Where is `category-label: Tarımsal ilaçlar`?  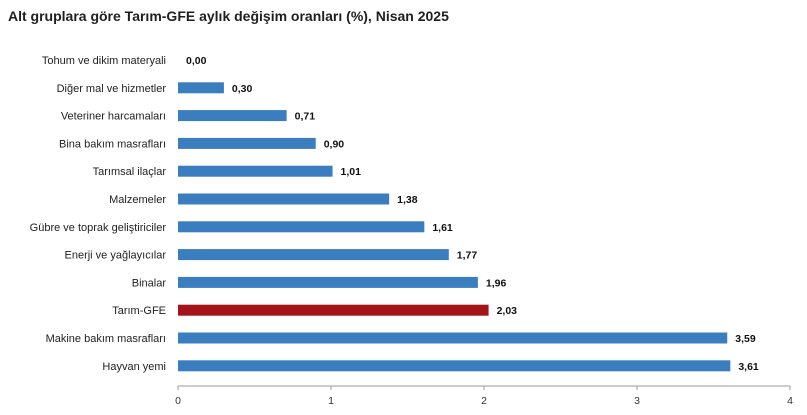 category-label: Tarımsal ilaçlar is located at coordinates (130, 172).